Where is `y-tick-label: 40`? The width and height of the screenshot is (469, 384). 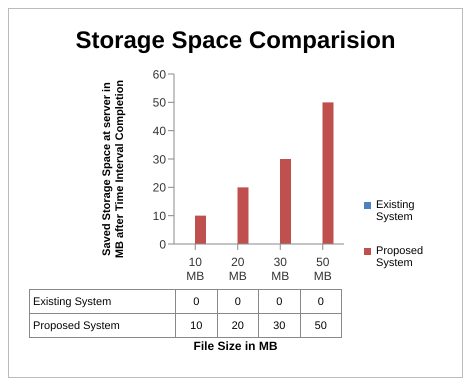 y-tick-label: 40 is located at coordinates (159, 131).